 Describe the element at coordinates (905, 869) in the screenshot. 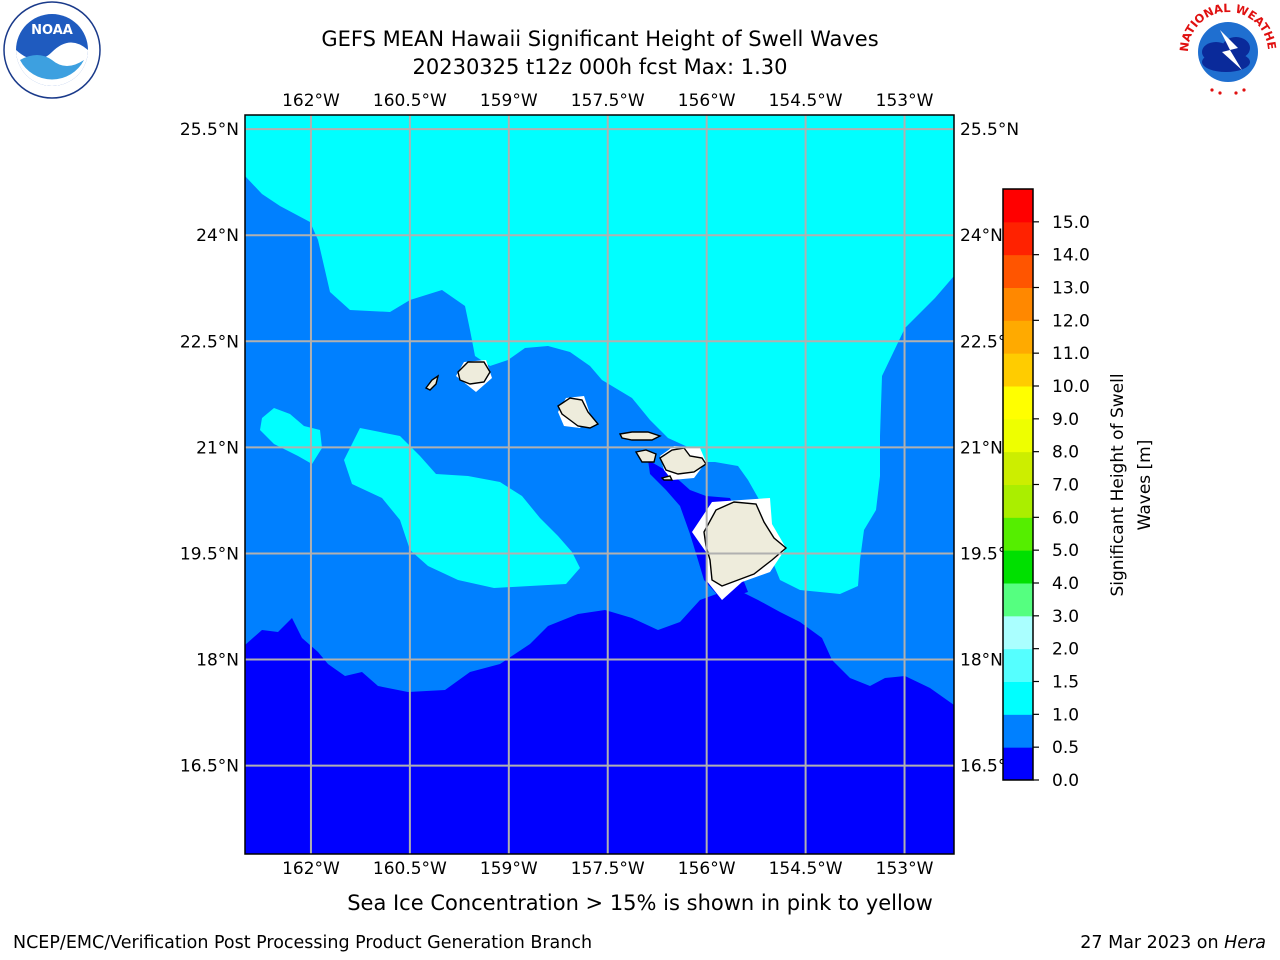

I see `lon-label-bottom: 153°W` at that location.